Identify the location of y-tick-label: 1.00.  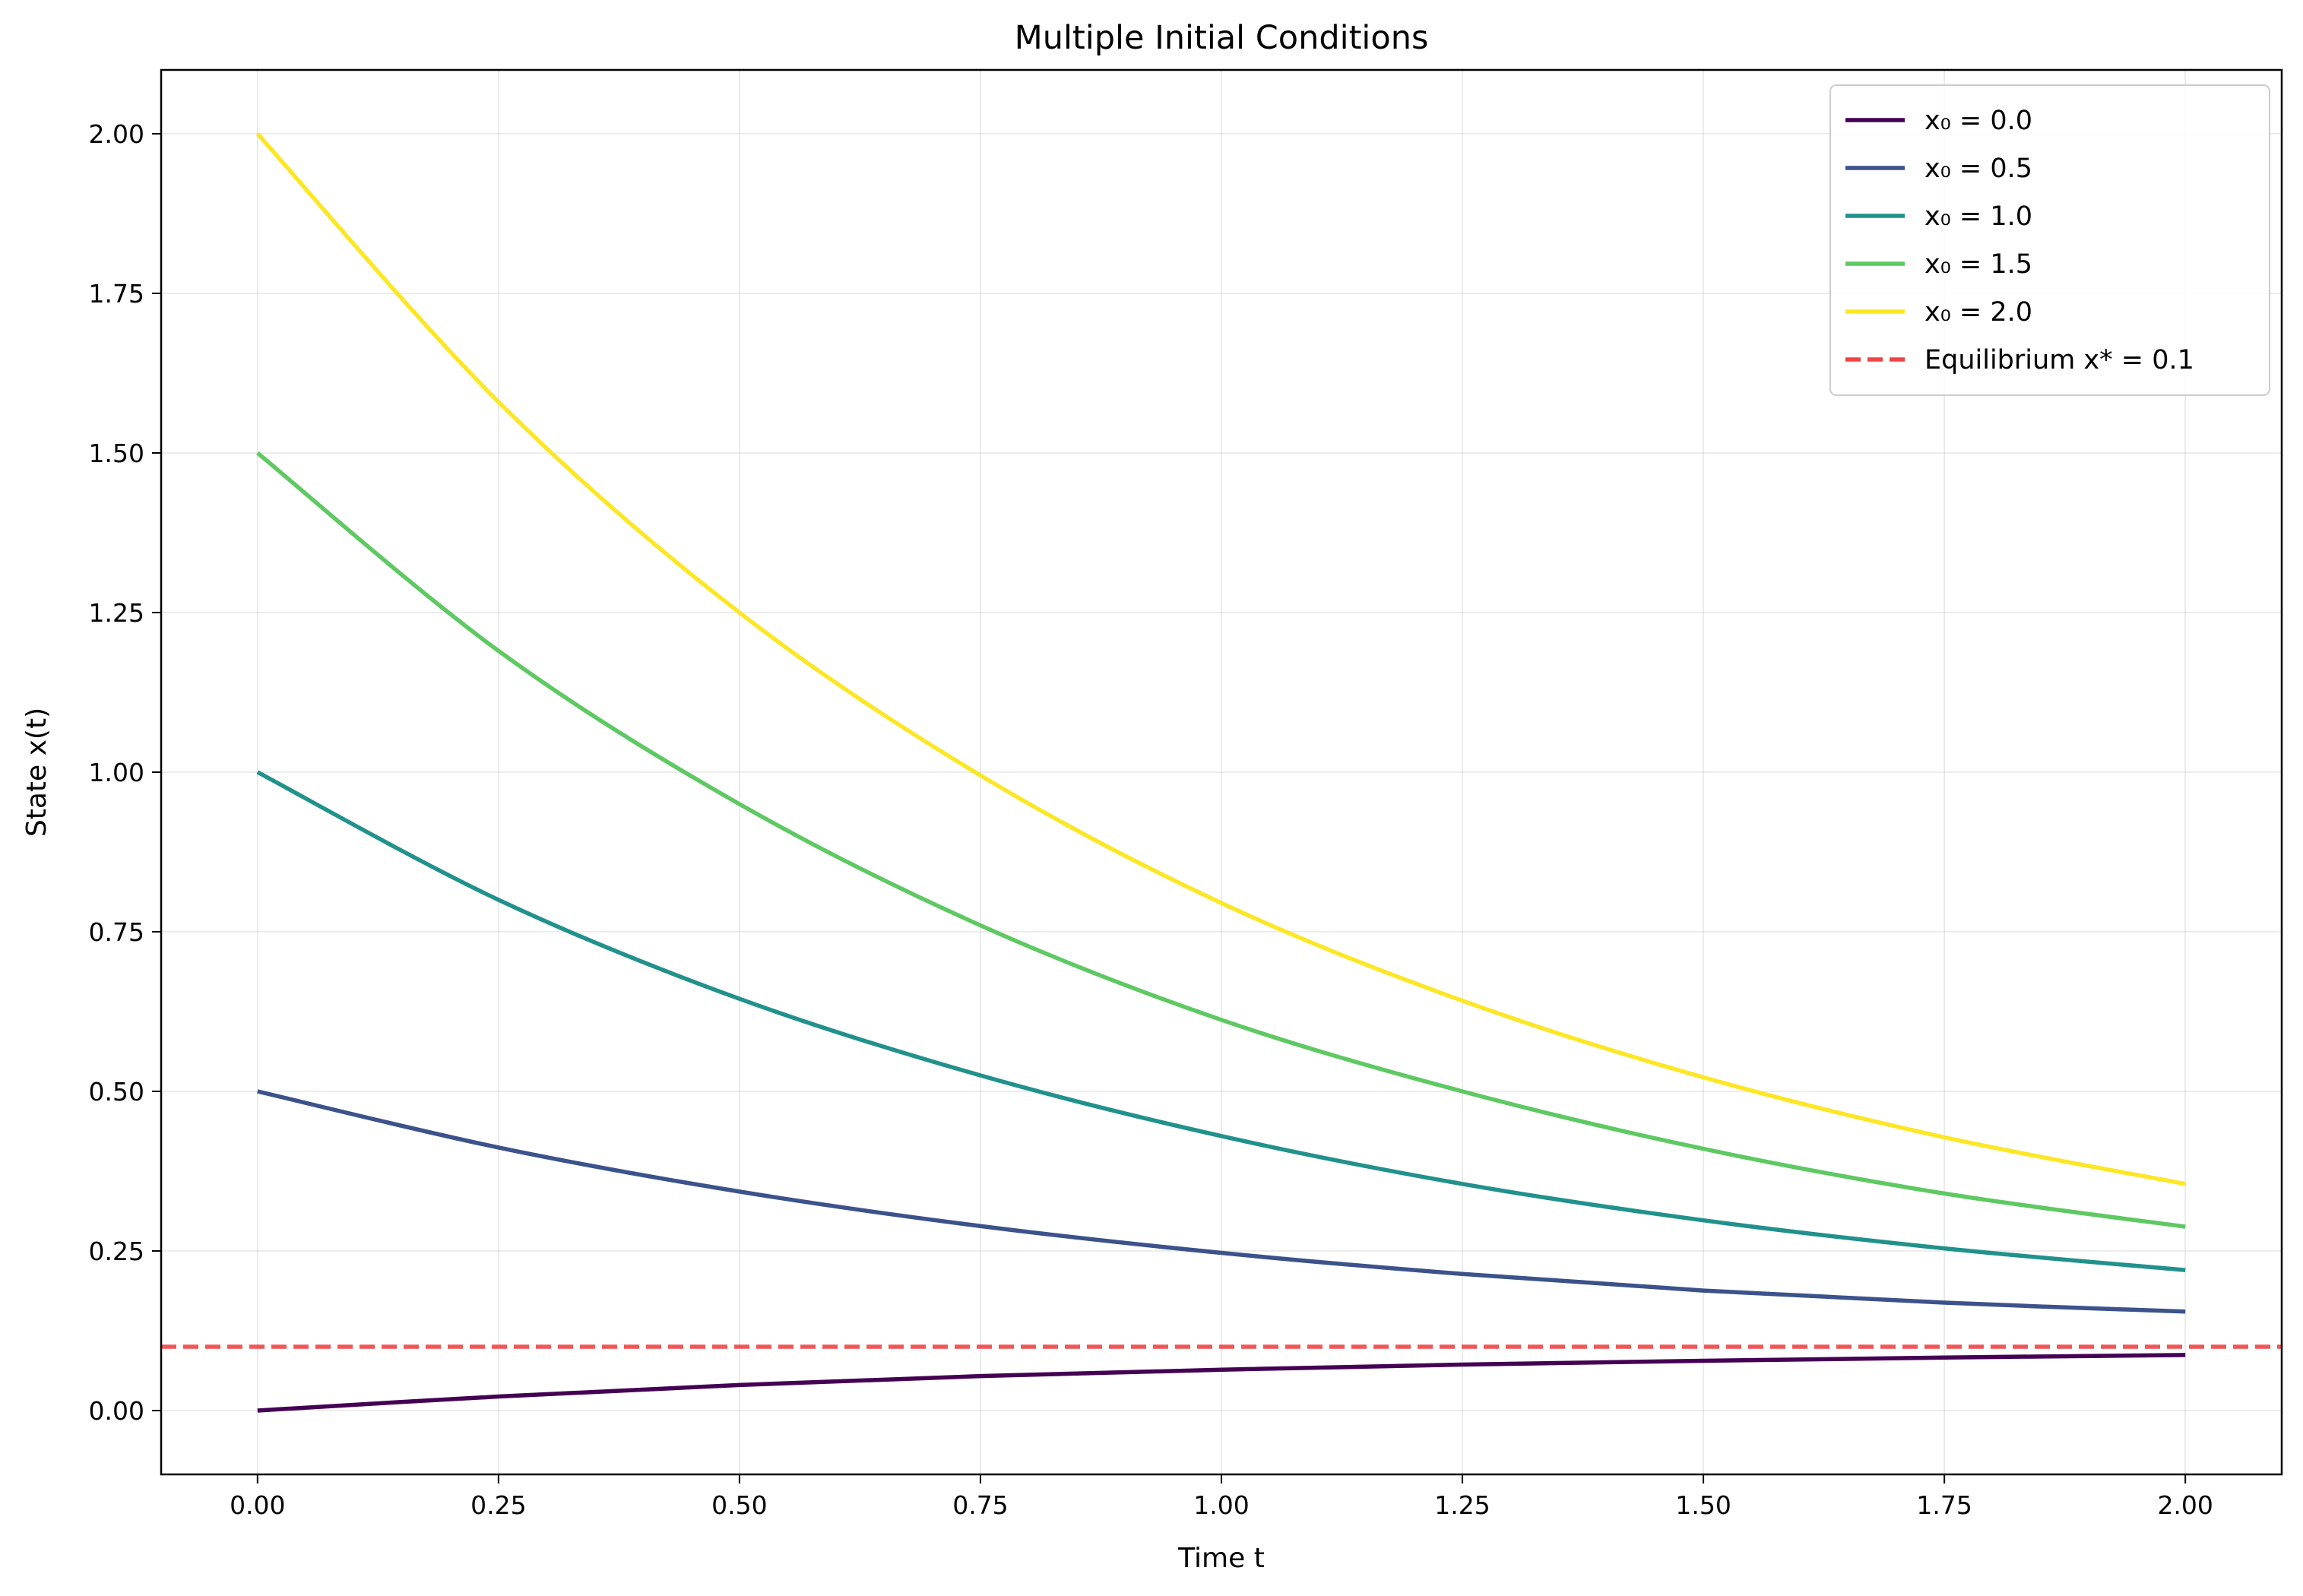
(117, 773).